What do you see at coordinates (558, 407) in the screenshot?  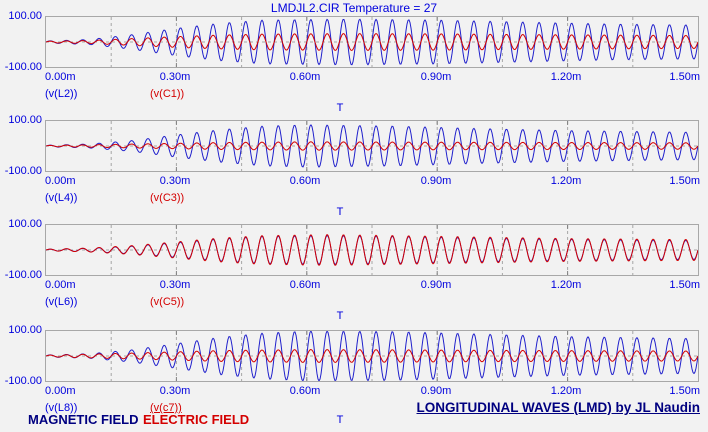 I see `watermark-title: LONGITUDINAL WAVES (LMD) by JL Naudin` at bounding box center [558, 407].